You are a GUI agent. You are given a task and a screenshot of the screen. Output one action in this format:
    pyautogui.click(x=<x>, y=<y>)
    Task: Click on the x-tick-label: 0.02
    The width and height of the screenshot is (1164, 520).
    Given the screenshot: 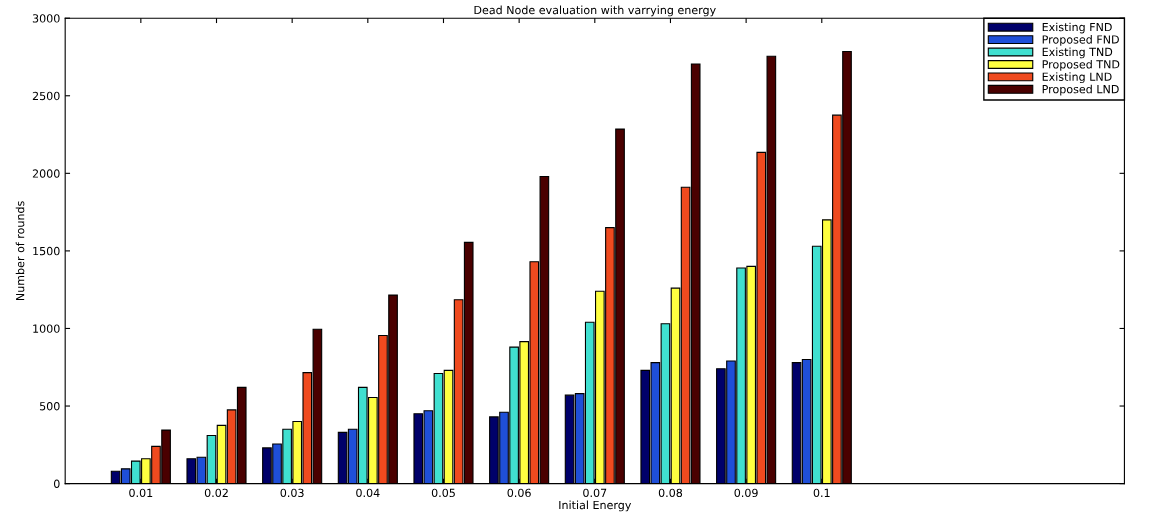 What is the action you would take?
    pyautogui.click(x=216, y=493)
    